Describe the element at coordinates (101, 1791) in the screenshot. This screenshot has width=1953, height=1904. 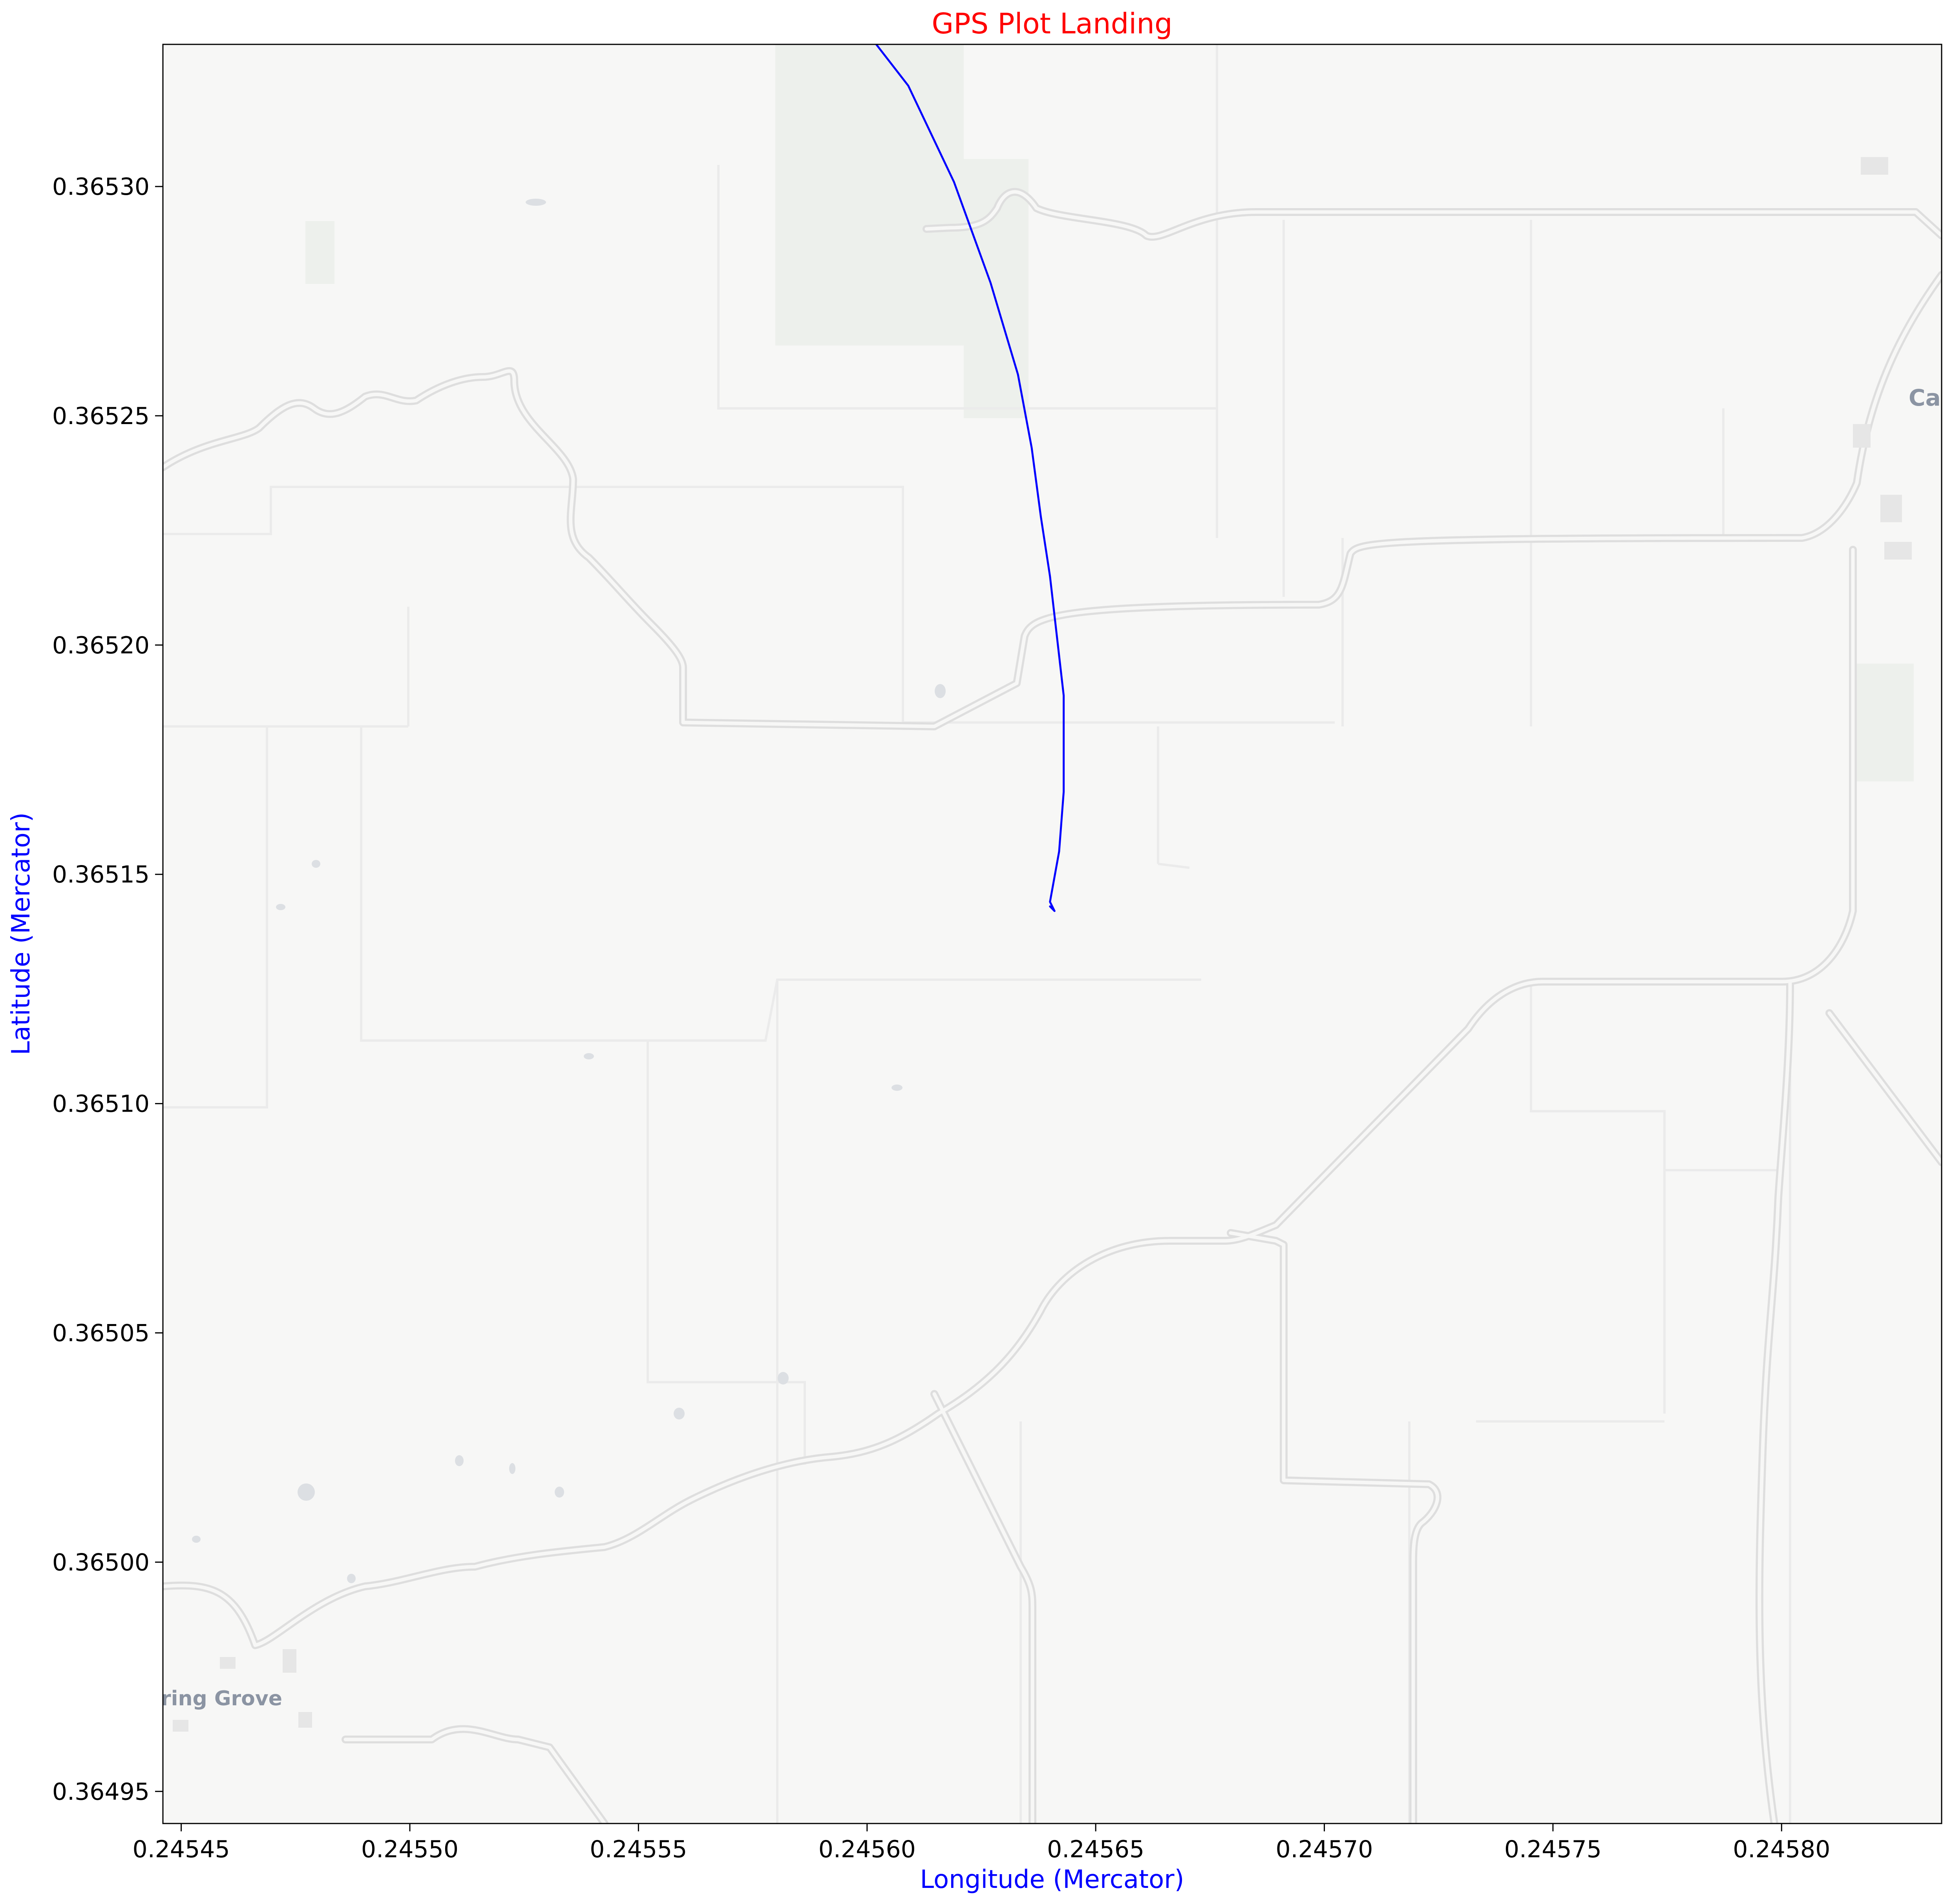
I see `y-tick-label: 0.36495` at that location.